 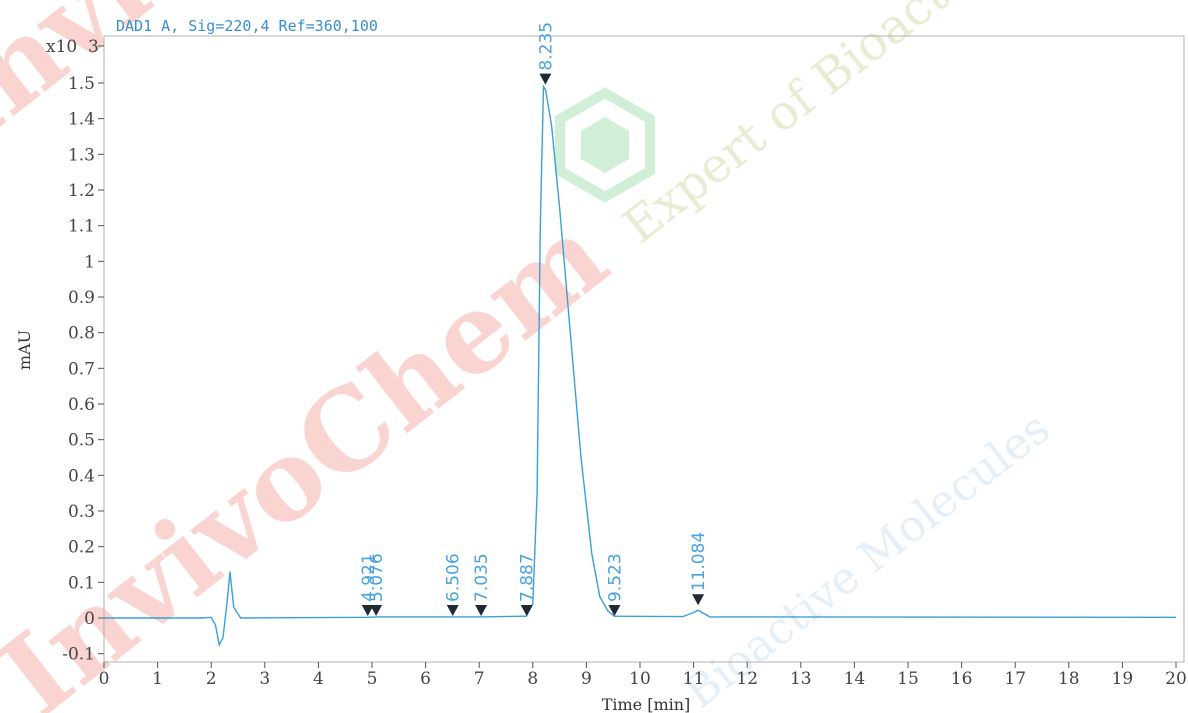 What do you see at coordinates (81, 227) in the screenshot?
I see `y-tick-label: 1.1` at bounding box center [81, 227].